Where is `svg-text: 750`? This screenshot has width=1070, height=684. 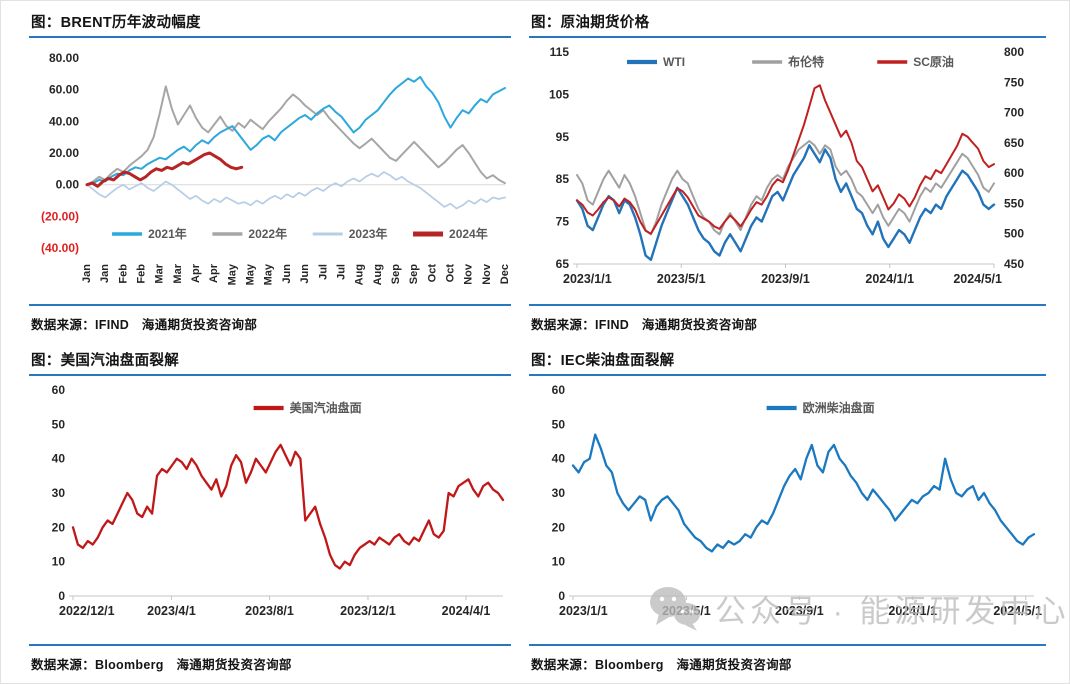
svg-text: 750 is located at coordinates (1014, 82).